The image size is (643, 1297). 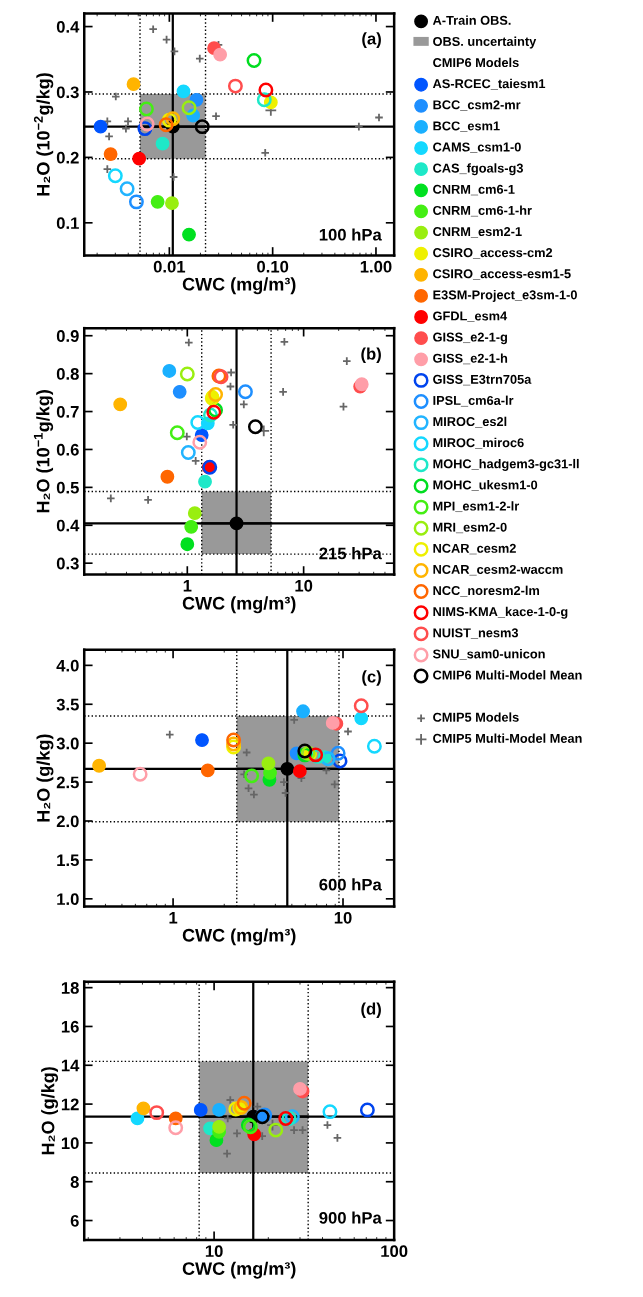 I want to click on legend-label: MPI_esm1-2-lr, so click(x=476, y=507).